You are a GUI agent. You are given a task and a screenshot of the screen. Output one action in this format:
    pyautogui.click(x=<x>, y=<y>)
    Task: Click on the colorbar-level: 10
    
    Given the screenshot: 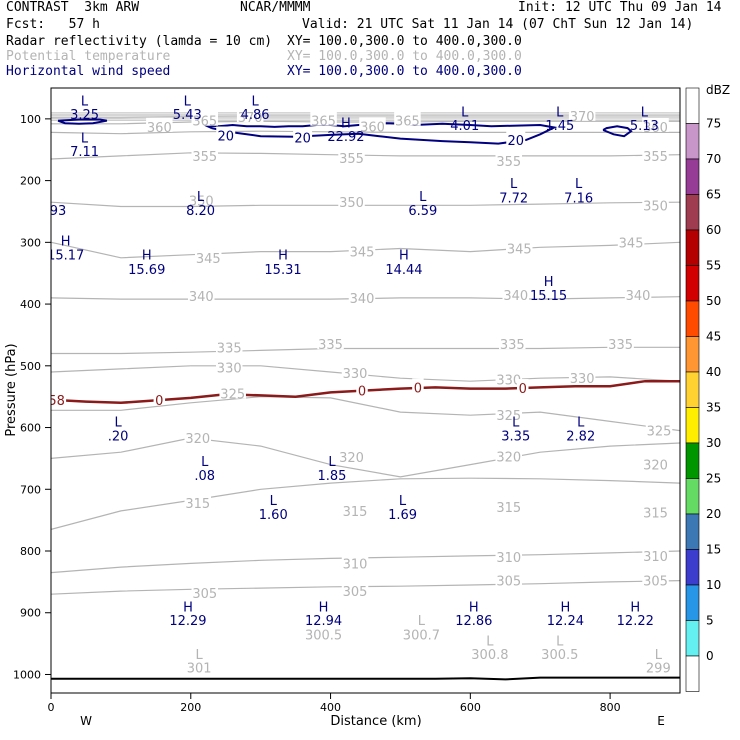 What is the action you would take?
    pyautogui.click(x=713, y=585)
    